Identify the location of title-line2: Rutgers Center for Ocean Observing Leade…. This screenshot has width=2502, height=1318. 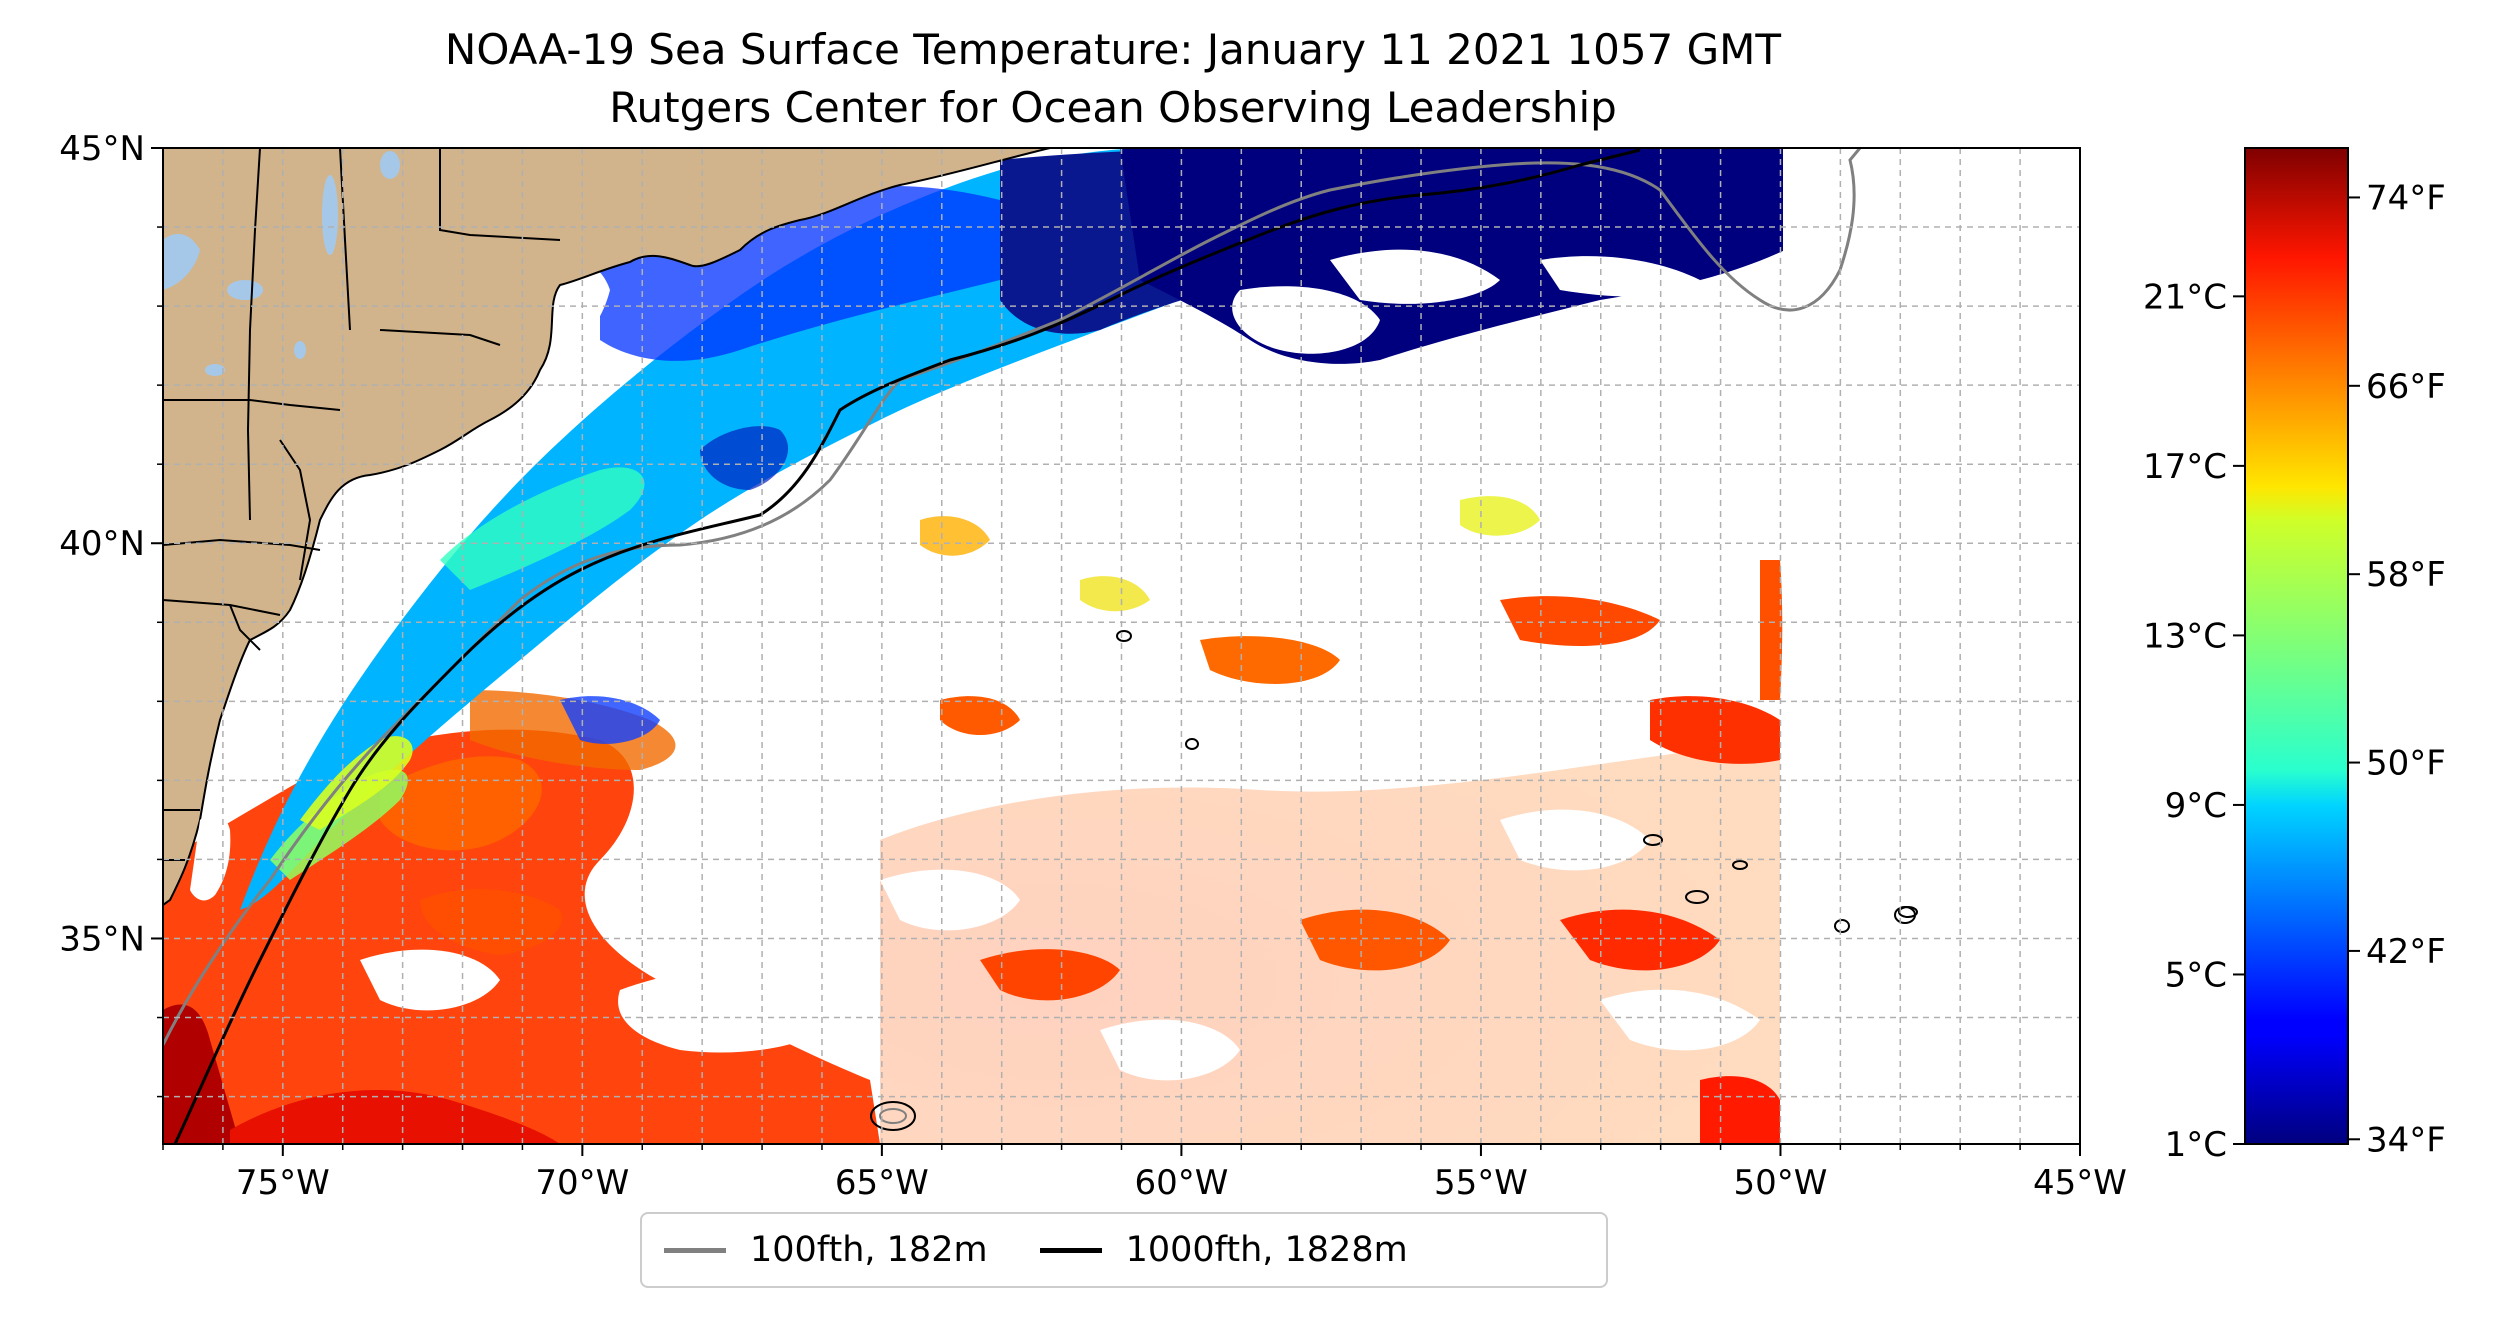
(1113, 107).